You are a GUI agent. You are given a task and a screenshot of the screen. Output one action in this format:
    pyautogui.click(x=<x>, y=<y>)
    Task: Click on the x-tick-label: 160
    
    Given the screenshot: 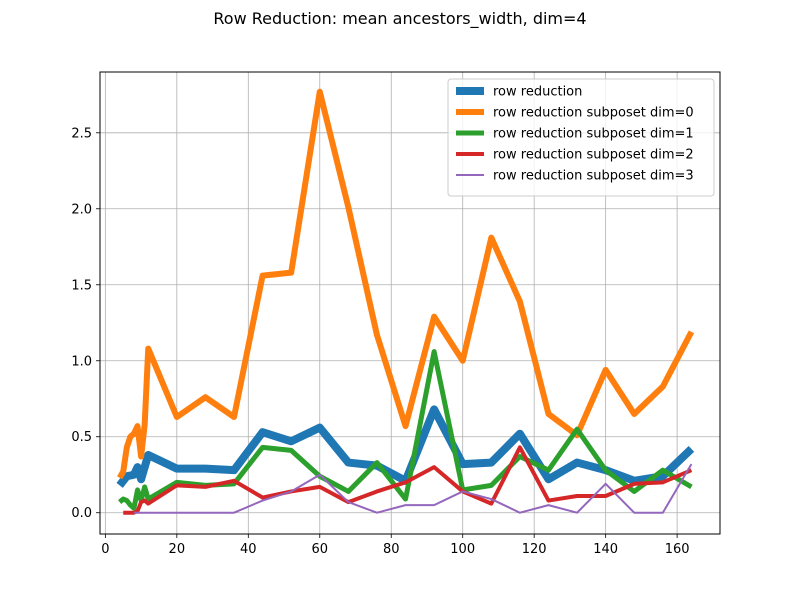 What is the action you would take?
    pyautogui.click(x=677, y=549)
    